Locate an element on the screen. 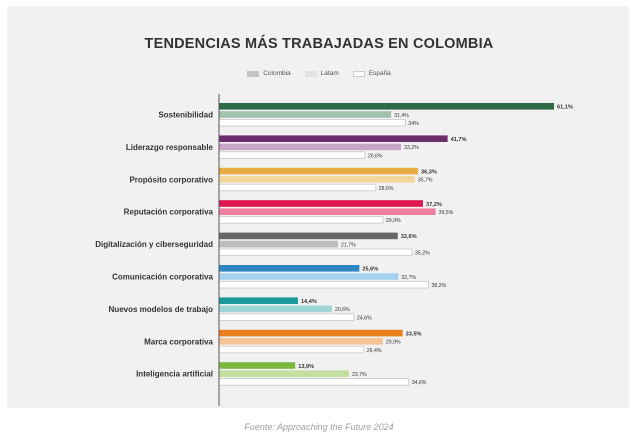 The image size is (638, 443). data-label-comunicacion-corporativa-colombia: 25,6% is located at coordinates (370, 270).